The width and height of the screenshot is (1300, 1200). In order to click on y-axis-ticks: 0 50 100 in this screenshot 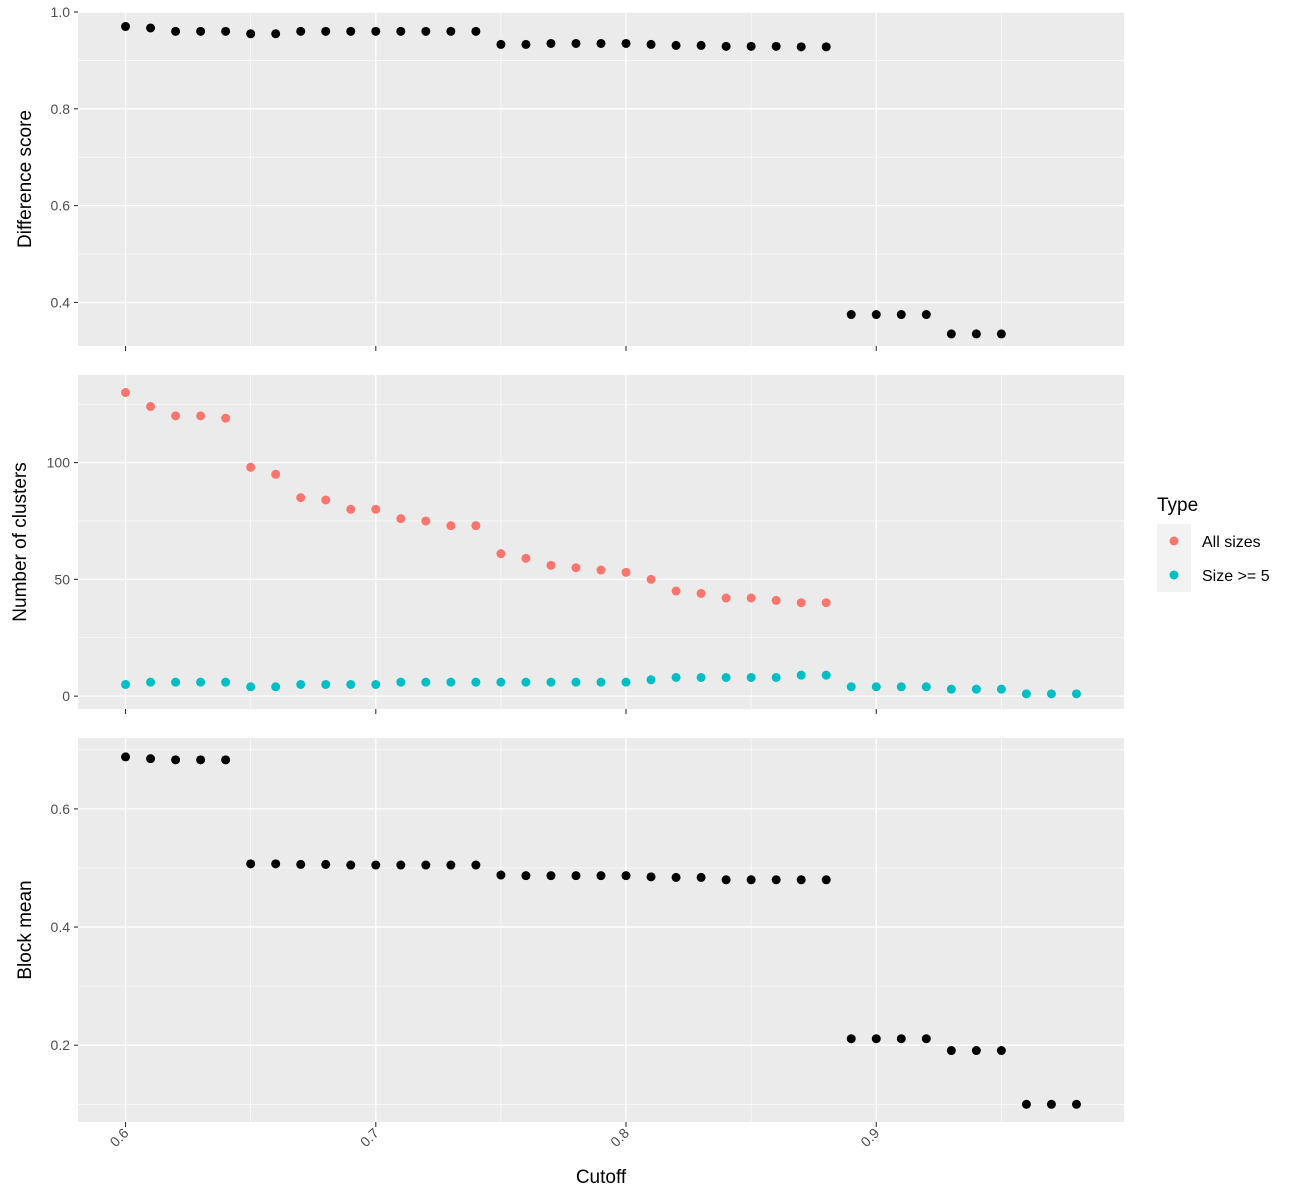, I will do `click(62, 579)`.